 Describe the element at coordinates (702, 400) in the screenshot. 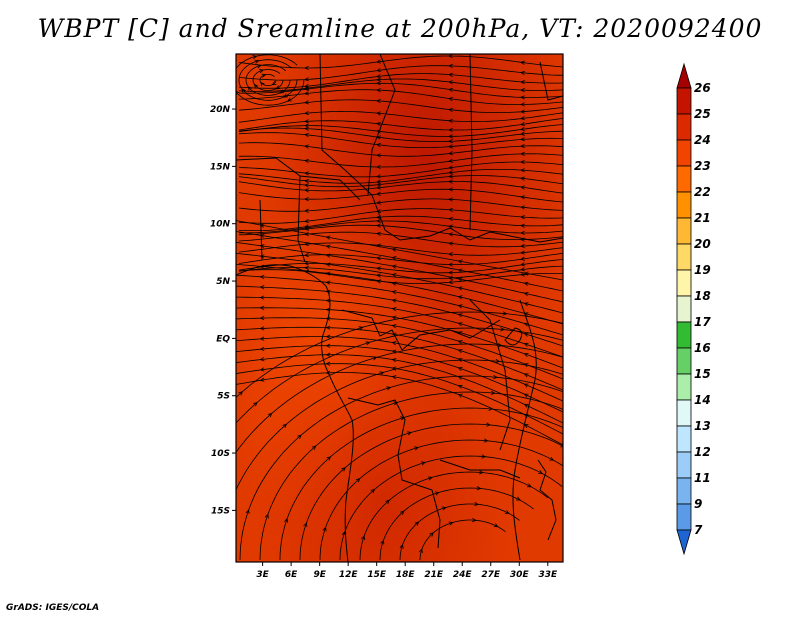

I see `colorbar-label: 14` at that location.